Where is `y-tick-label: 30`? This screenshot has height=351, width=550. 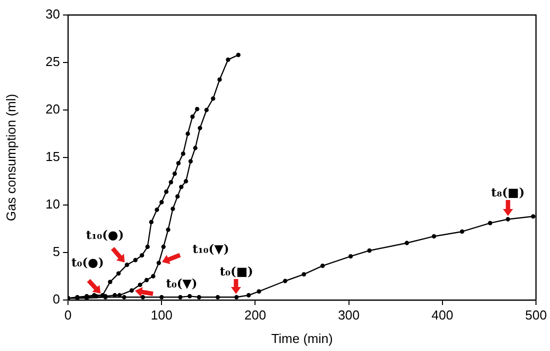 y-tick-label: 30 is located at coordinates (53, 14).